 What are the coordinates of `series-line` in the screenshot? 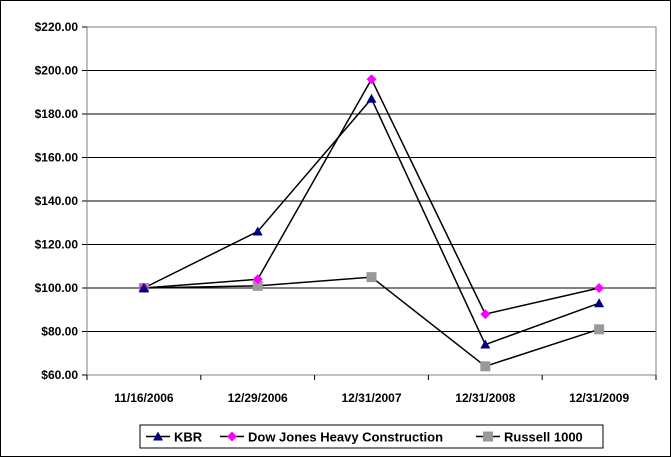 It's located at (371, 322).